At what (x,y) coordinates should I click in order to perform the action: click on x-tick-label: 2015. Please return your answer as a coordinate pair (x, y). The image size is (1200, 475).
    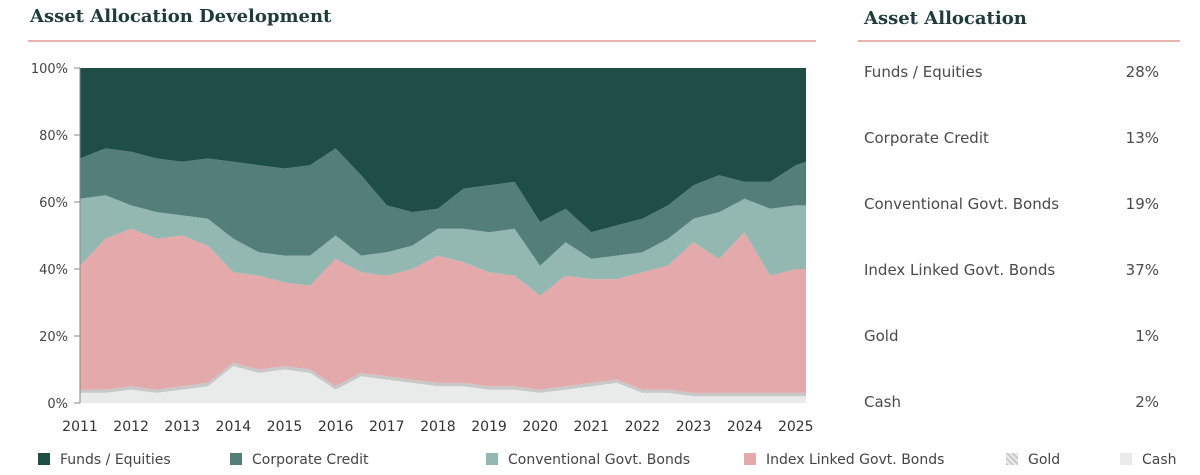
    Looking at the image, I should click on (285, 427).